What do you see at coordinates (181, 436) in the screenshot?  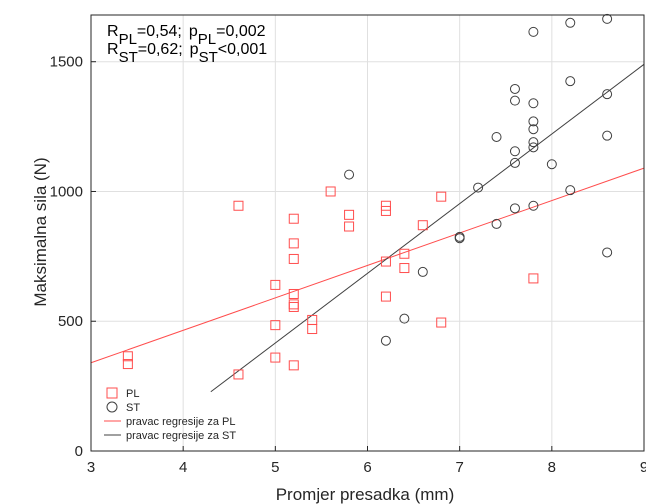 I see `legend-st-regression-label: pravac regresije za ST` at bounding box center [181, 436].